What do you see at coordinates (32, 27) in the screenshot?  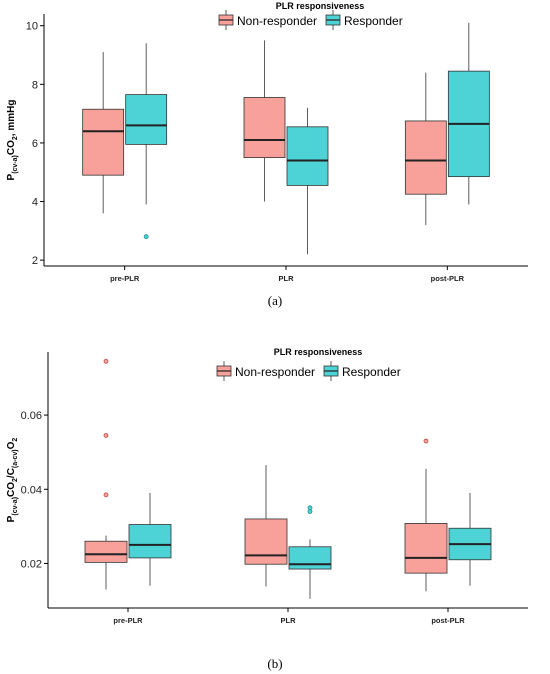 I see `y-tick-label: 10` at bounding box center [32, 27].